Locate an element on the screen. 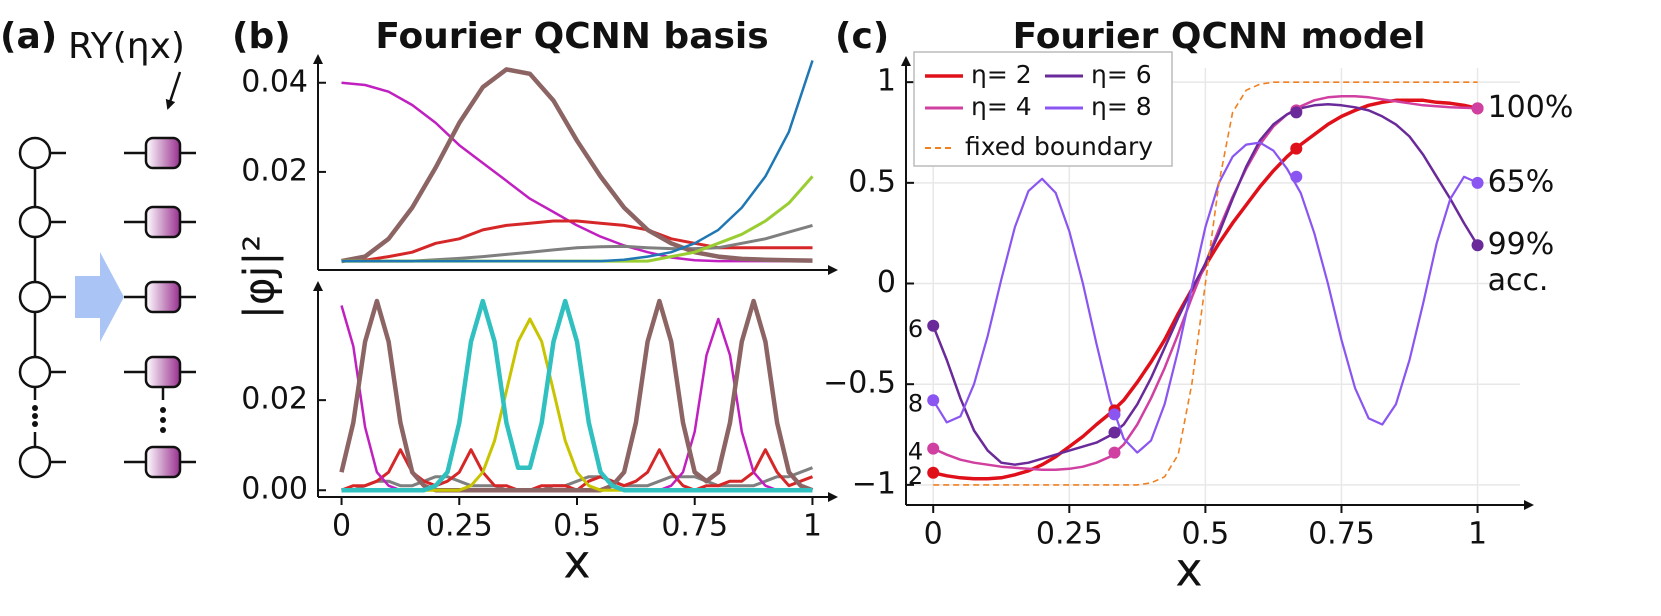 Image resolution: width=1661 pixels, height=616 pixels. panel-label: (b) is located at coordinates (261, 36).